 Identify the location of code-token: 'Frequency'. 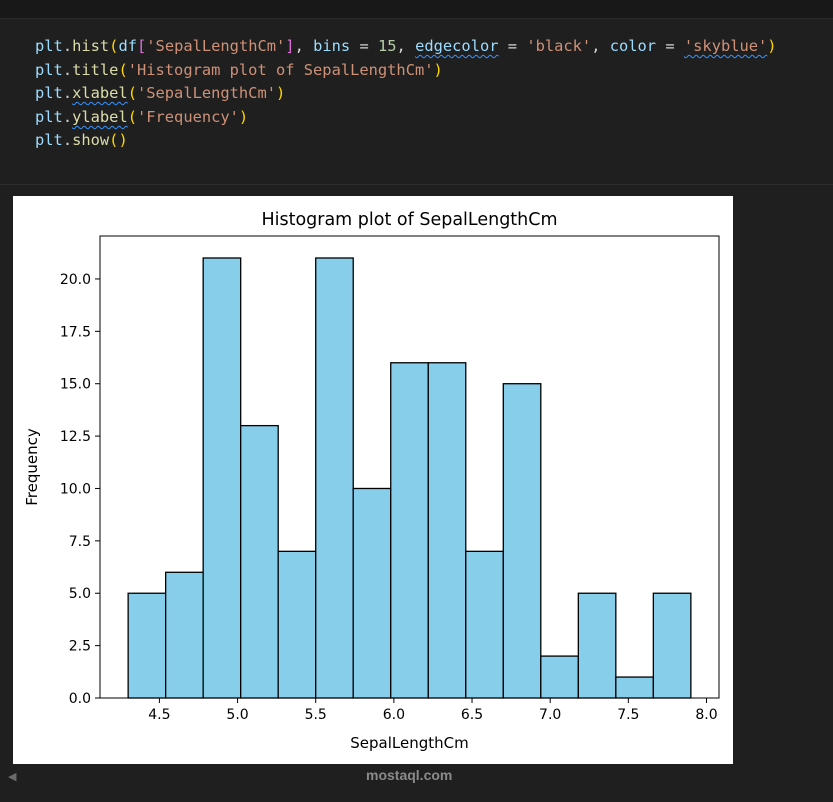
(187, 116).